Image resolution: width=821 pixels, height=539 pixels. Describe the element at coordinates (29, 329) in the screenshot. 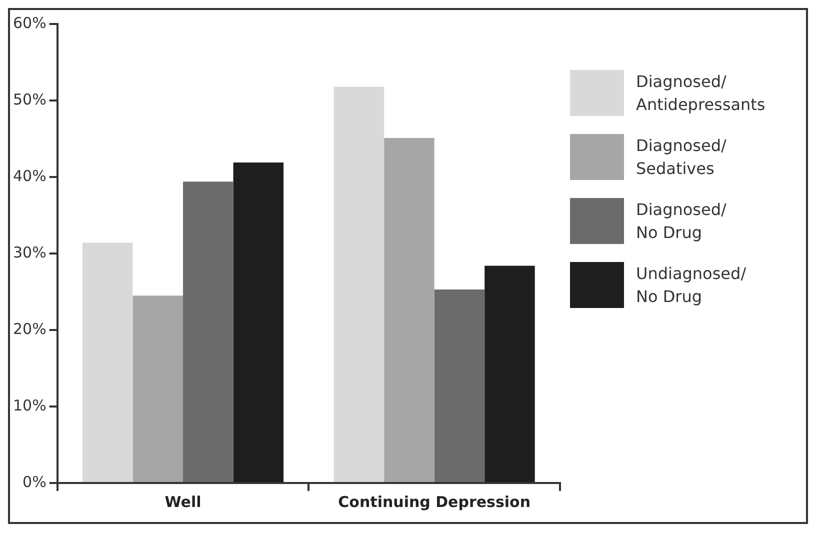

I see `y-tick-label: 20%` at that location.